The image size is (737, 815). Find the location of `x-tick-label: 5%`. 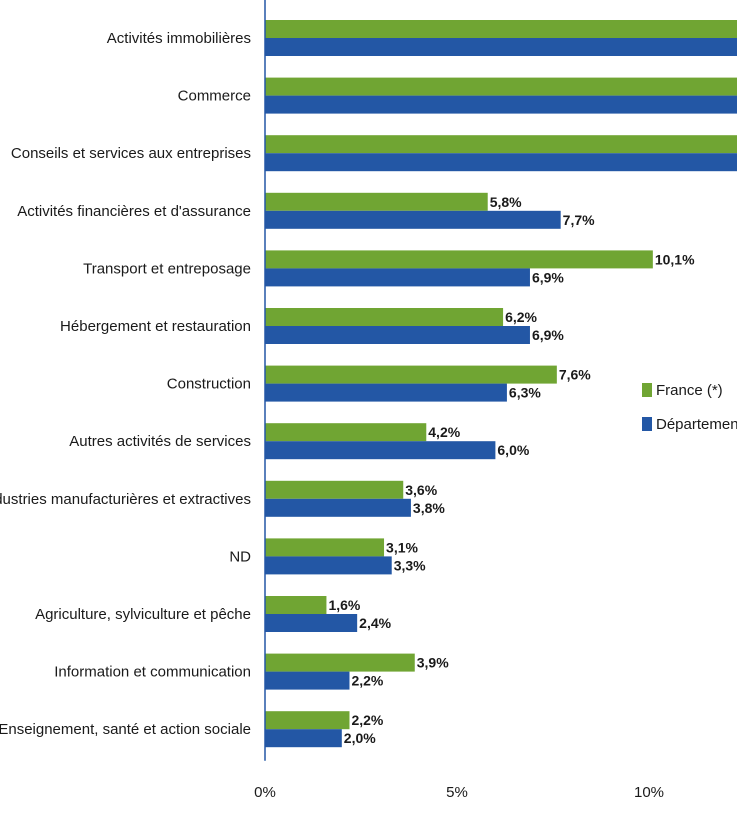

x-tick-label: 5% is located at coordinates (457, 792).